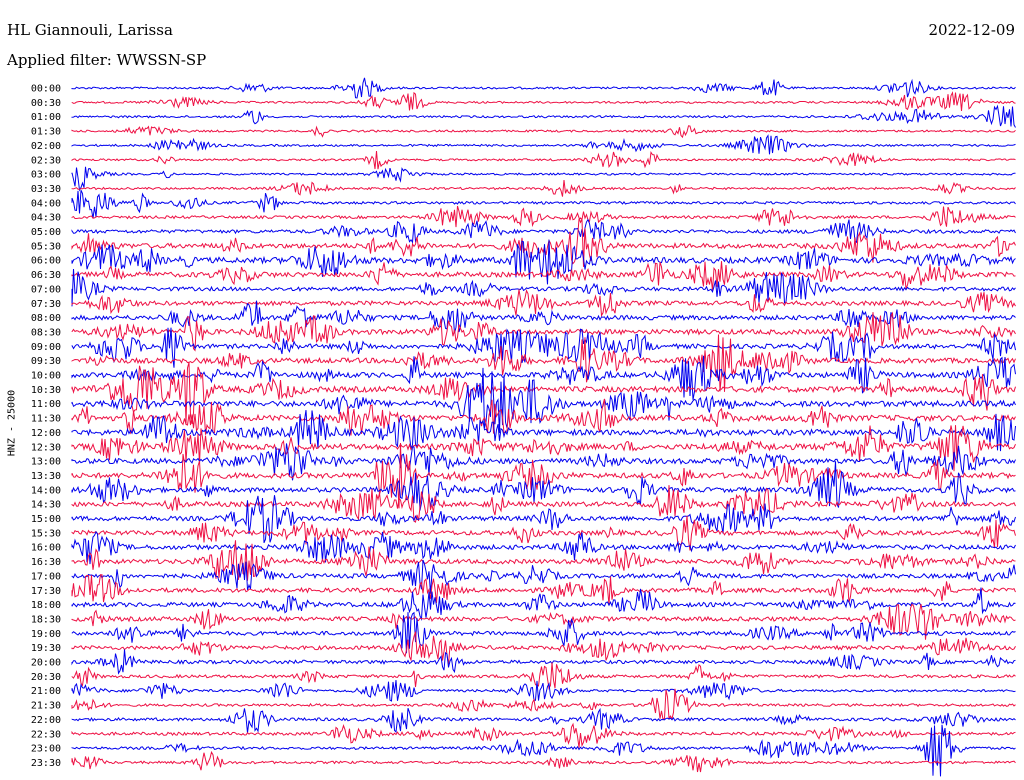 This screenshot has height=780, width=1024. What do you see at coordinates (46, 763) in the screenshot?
I see `time-label: 23:30` at bounding box center [46, 763].